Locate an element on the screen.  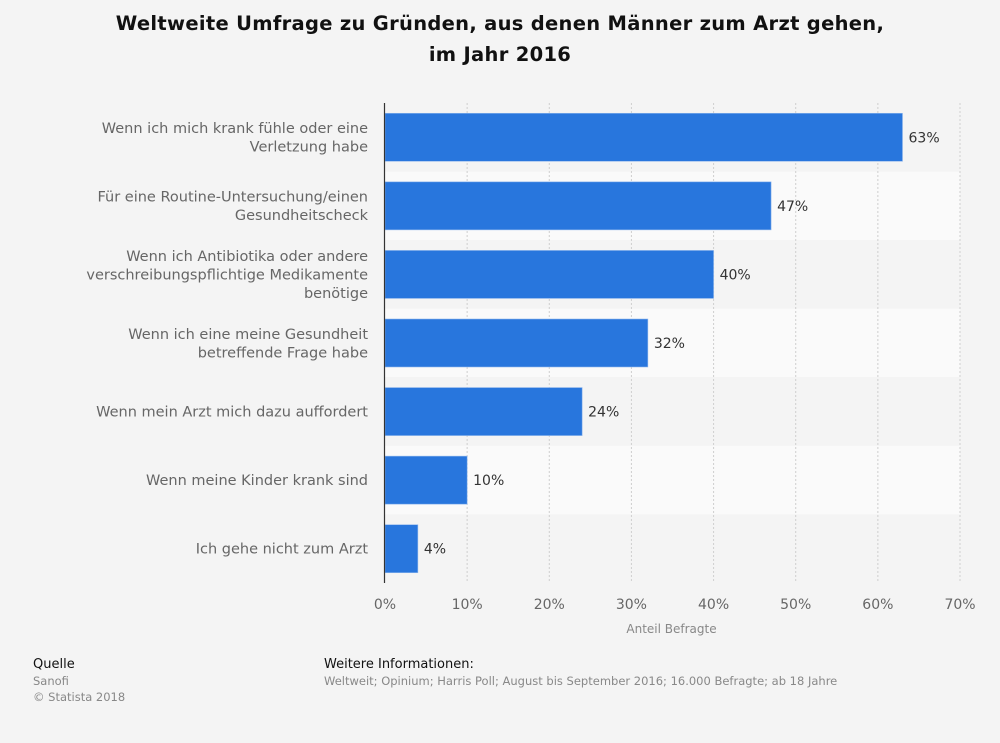
x-tick-label: 30% is located at coordinates (631, 605).